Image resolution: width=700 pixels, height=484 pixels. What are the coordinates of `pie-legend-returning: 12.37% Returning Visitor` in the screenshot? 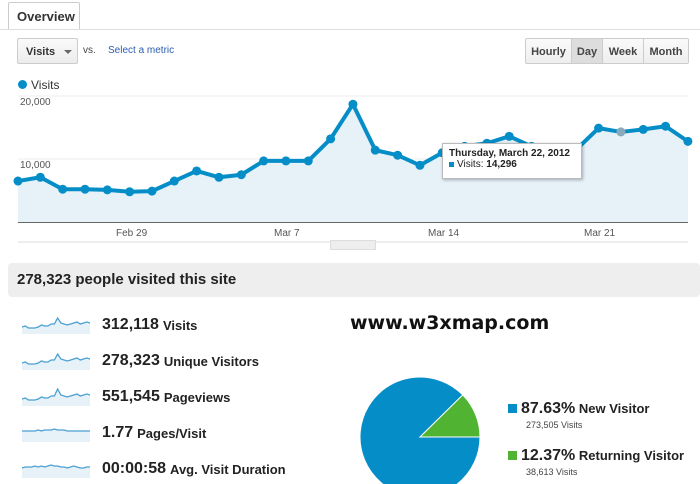 It's located at (596, 456).